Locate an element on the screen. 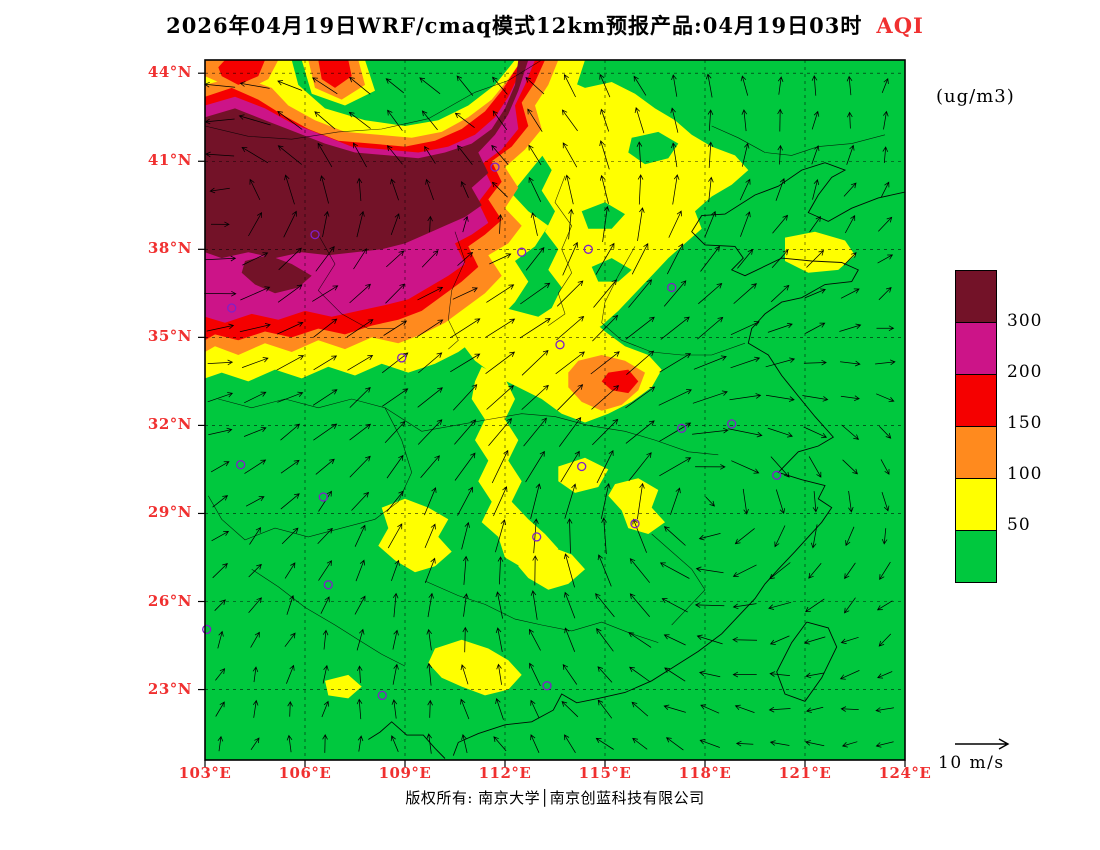  x-tick-label: 103°E is located at coordinates (205, 773).